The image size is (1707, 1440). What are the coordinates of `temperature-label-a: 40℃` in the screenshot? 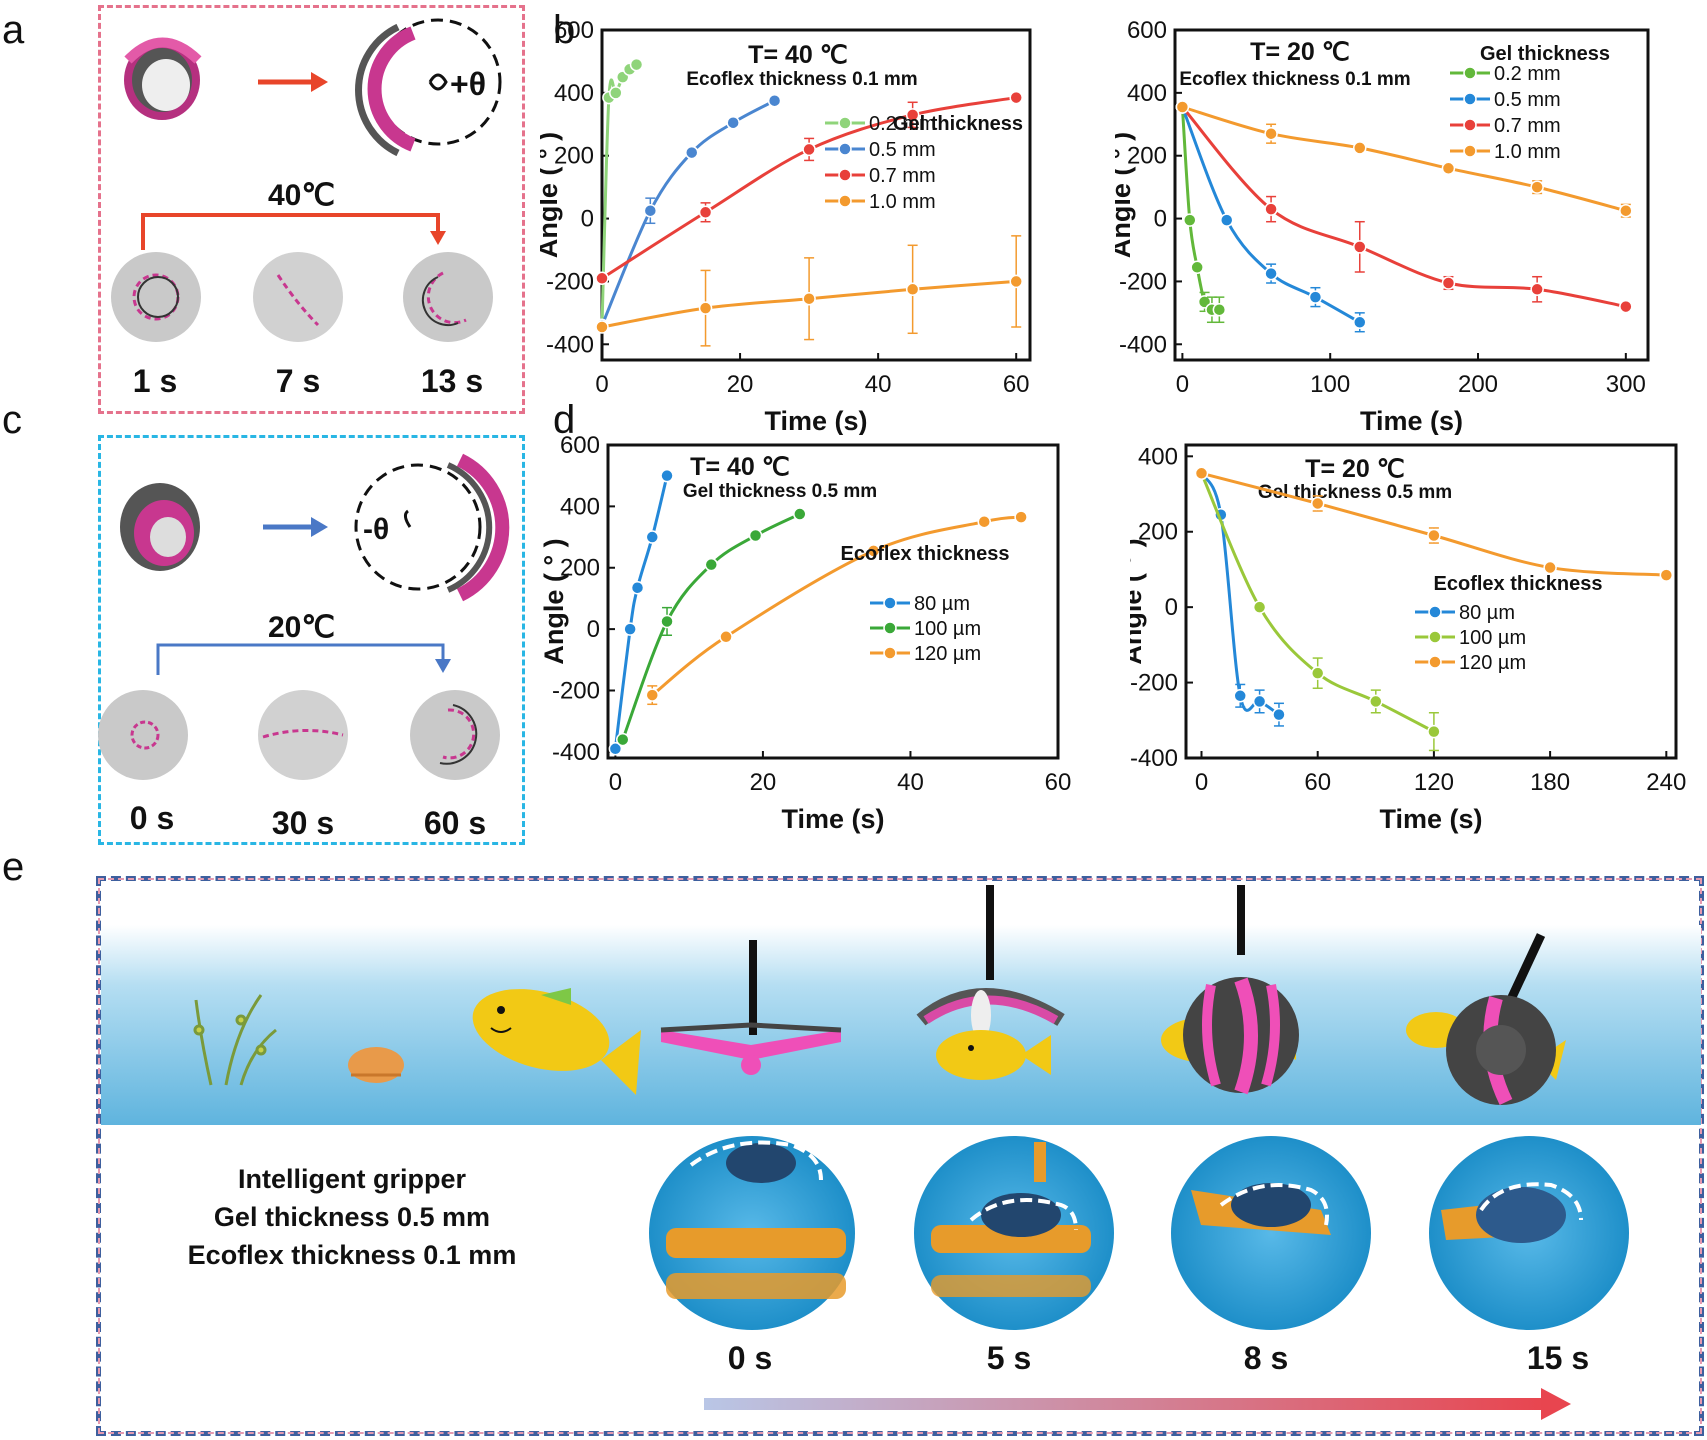 It's located at (302, 195).